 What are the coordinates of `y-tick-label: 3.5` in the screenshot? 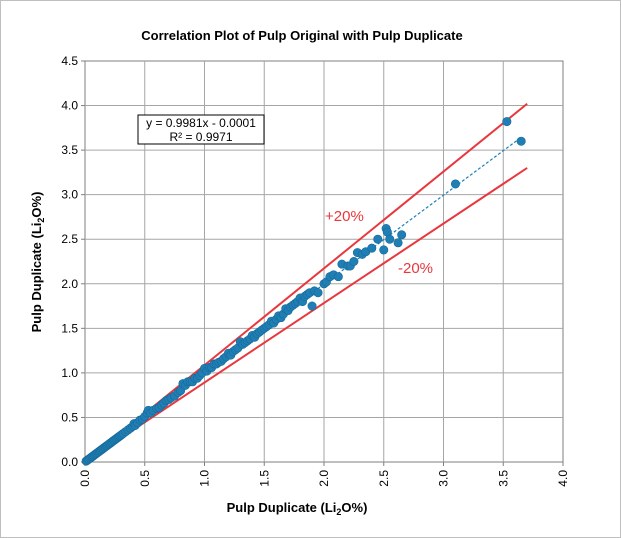 It's located at (69, 150).